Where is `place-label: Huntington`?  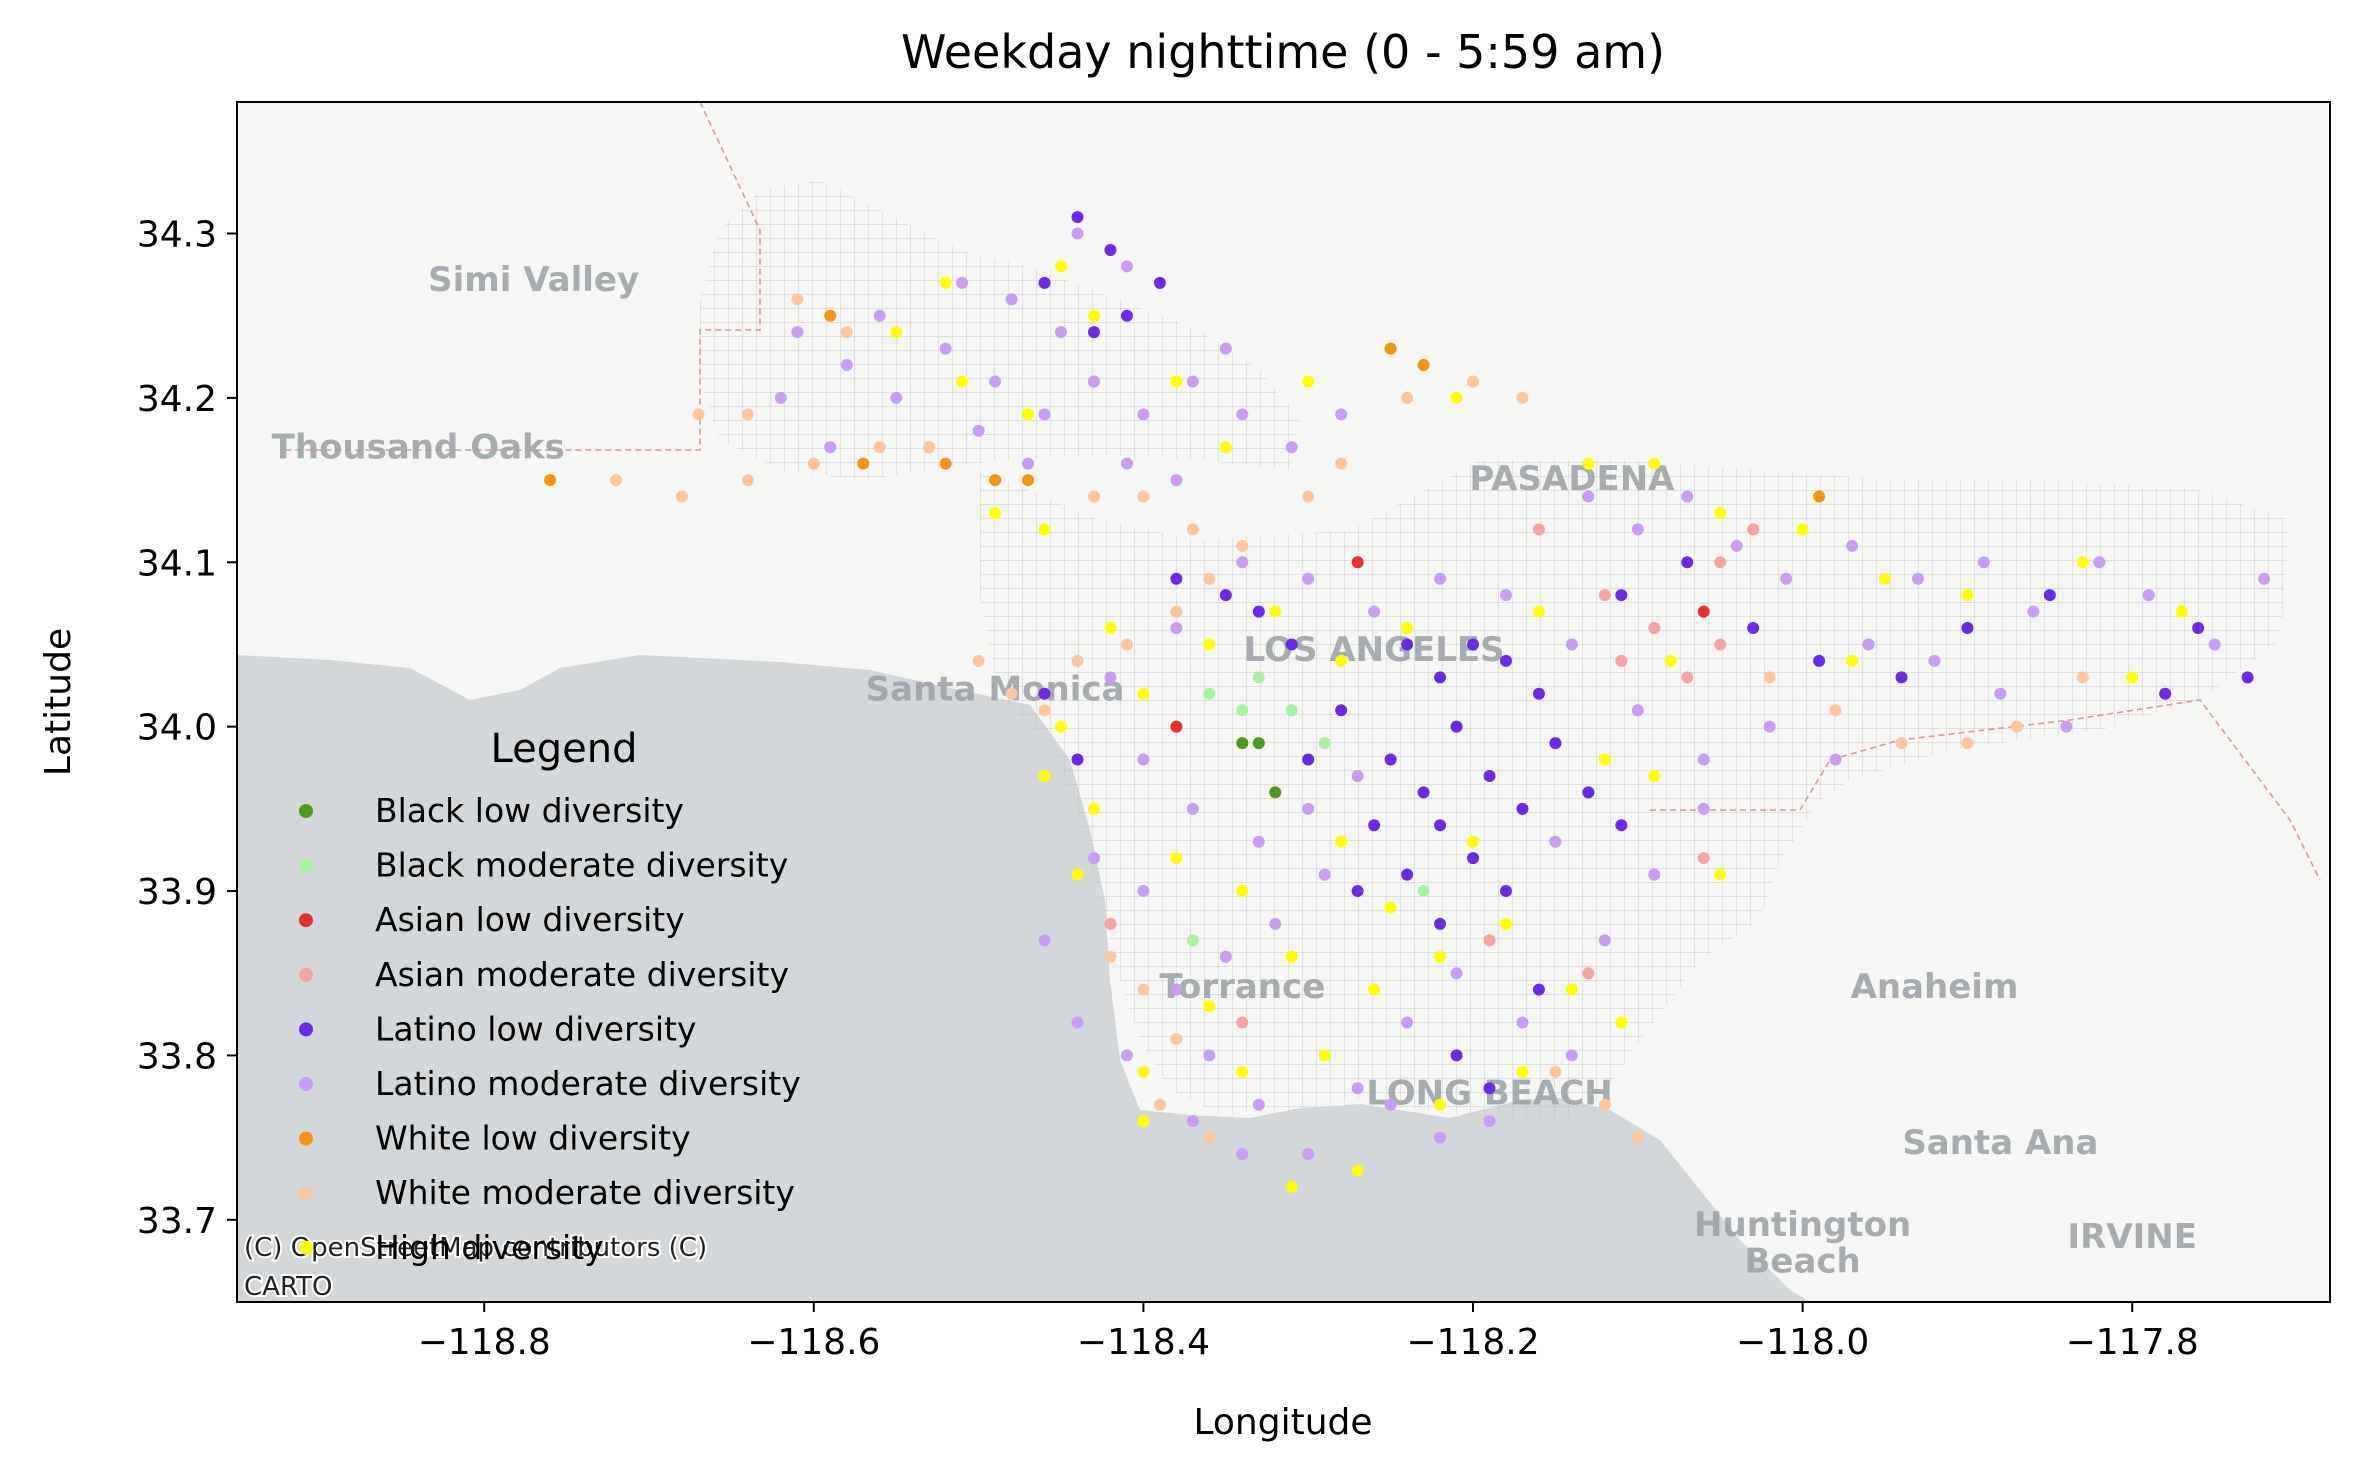
place-label: Huntington is located at coordinates (1802, 1225).